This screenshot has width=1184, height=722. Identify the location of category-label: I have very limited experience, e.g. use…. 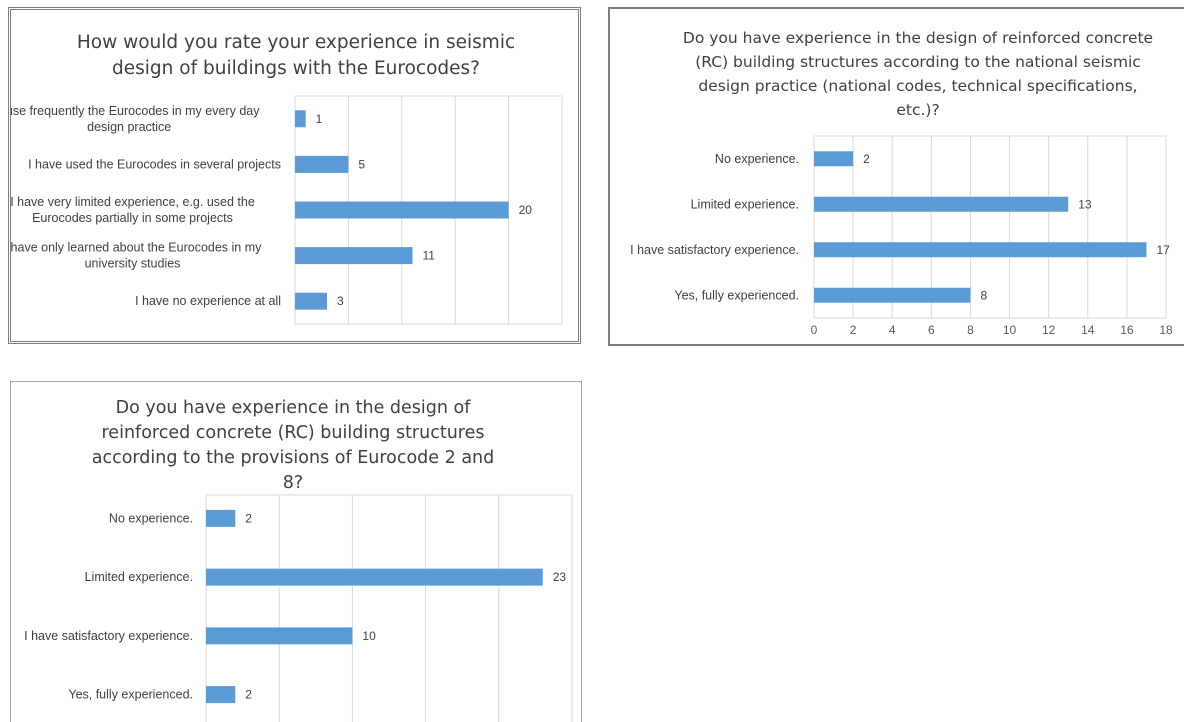
(133, 210).